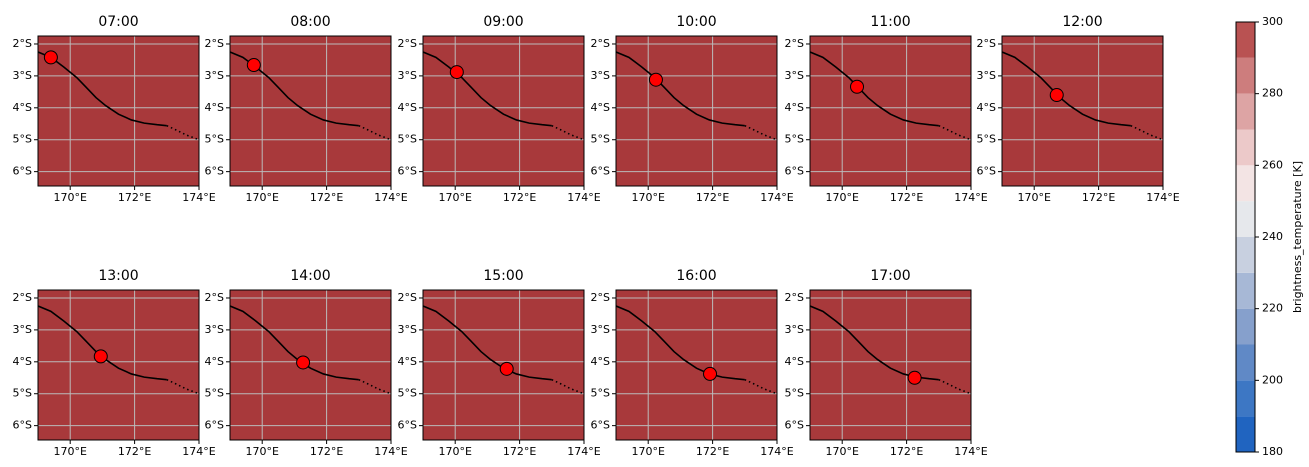 The width and height of the screenshot is (1309, 467). What do you see at coordinates (118, 276) in the screenshot?
I see `panel-title: 13:00` at bounding box center [118, 276].